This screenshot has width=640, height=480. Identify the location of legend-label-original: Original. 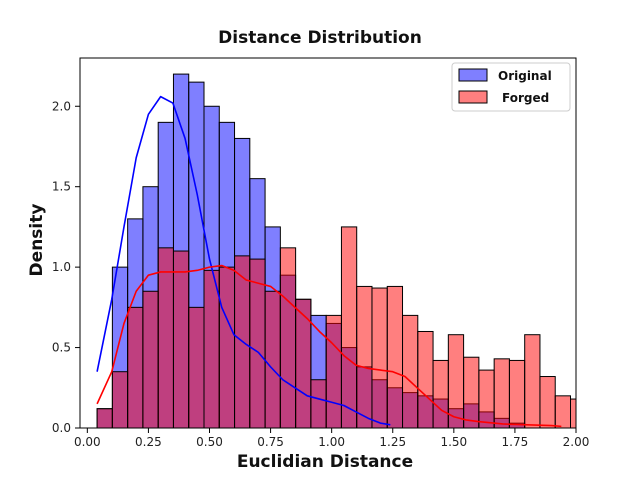
(525, 76).